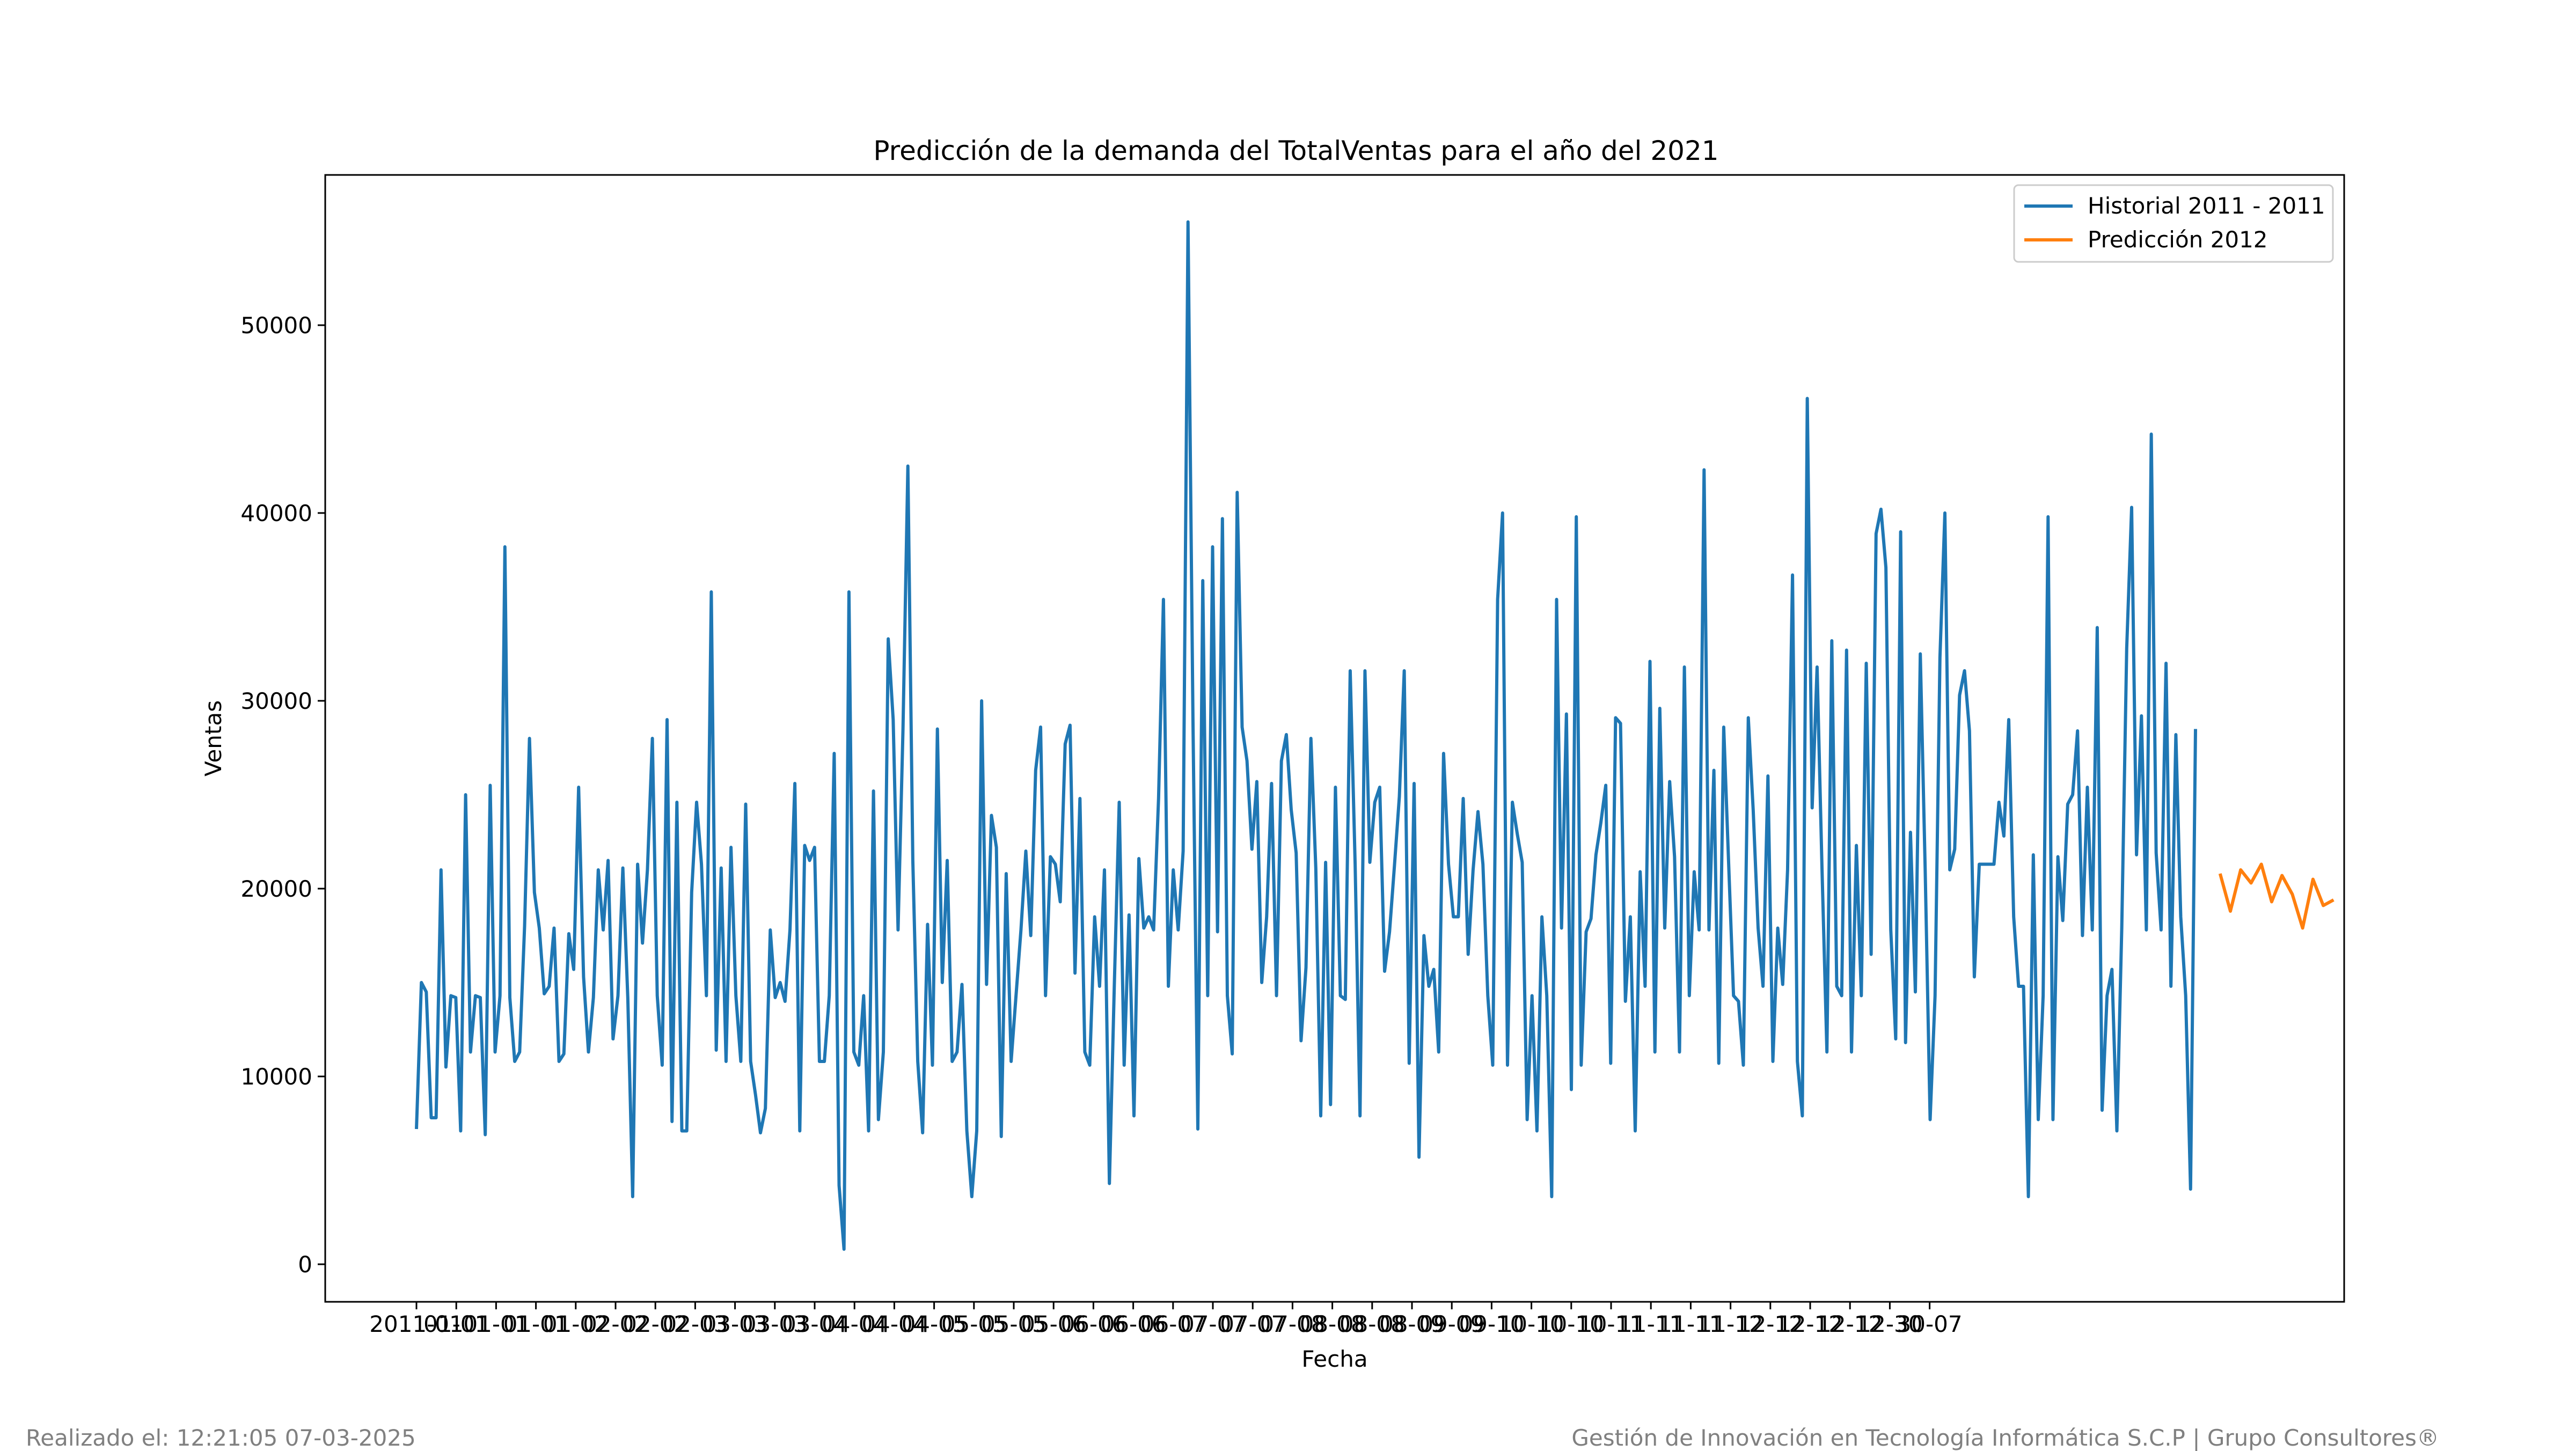 This screenshot has width=2576, height=1451. What do you see at coordinates (1173, 1324) in the screenshot?
I see `x-tick-label: 06-07` at bounding box center [1173, 1324].